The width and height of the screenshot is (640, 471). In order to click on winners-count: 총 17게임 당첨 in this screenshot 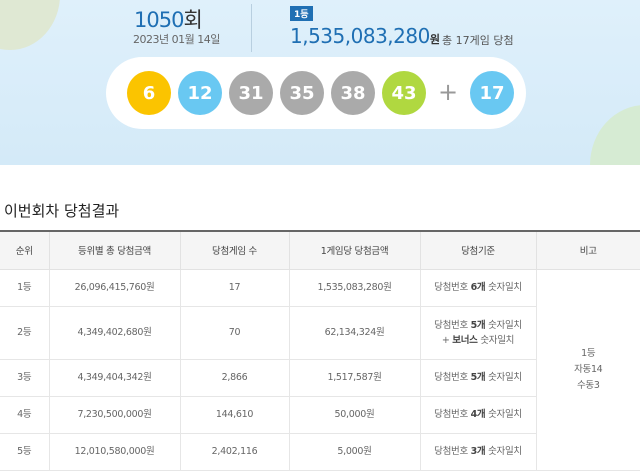, I will do `click(478, 40)`.